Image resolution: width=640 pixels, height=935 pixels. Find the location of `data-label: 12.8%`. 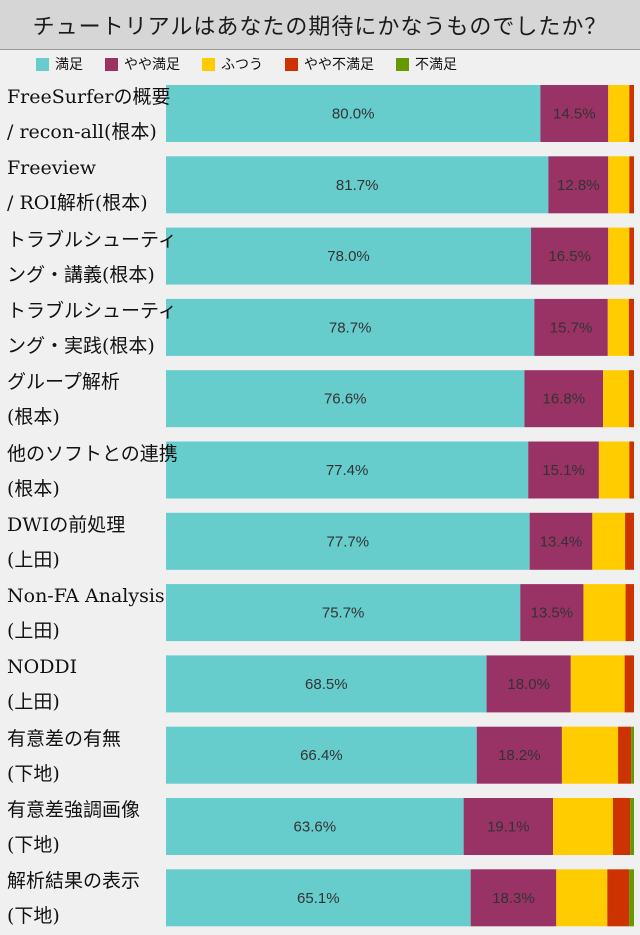

data-label: 12.8% is located at coordinates (578, 185).